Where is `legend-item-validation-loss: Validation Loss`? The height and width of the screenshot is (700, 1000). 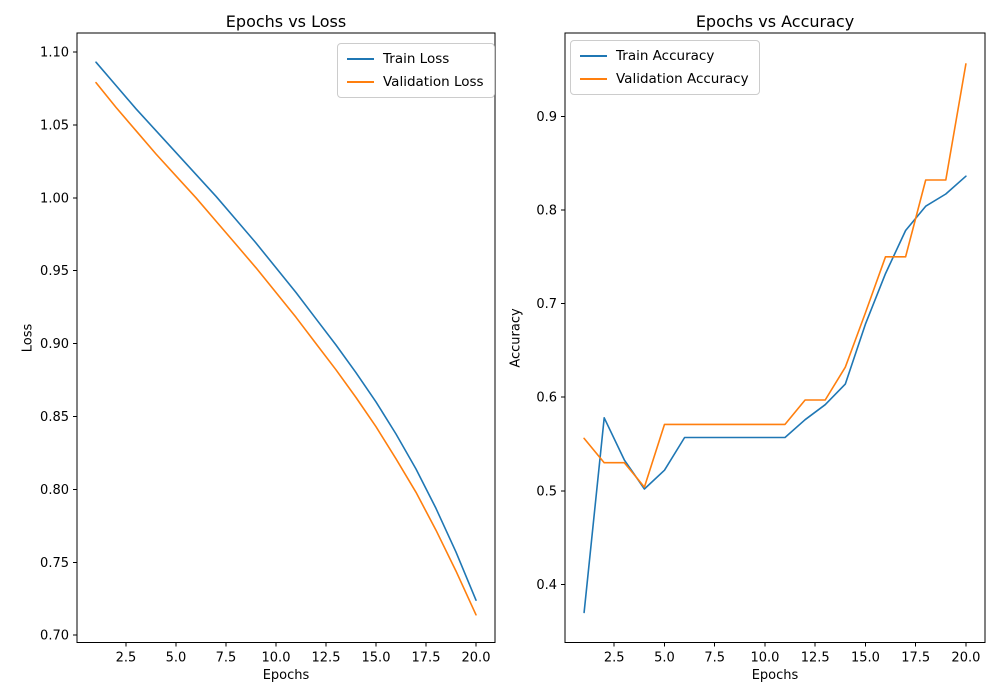
legend-item-validation-loss: Validation Loss is located at coordinates (415, 82).